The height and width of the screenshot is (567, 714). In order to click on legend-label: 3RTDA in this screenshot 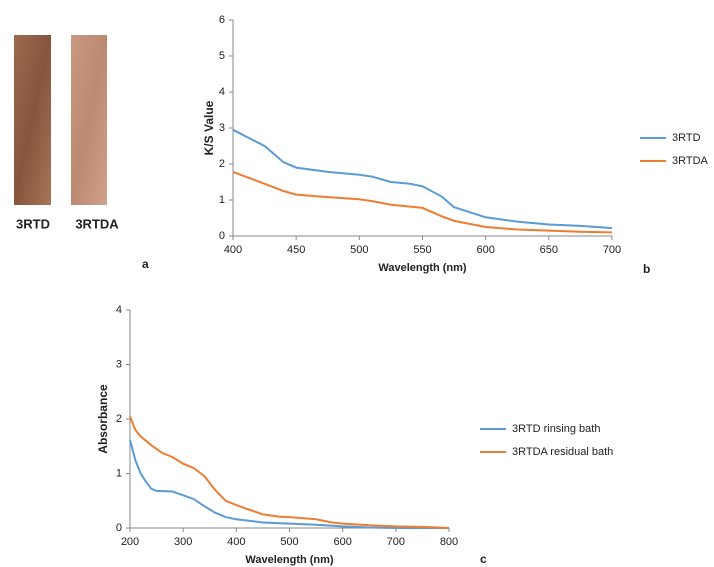, I will do `click(690, 161)`.